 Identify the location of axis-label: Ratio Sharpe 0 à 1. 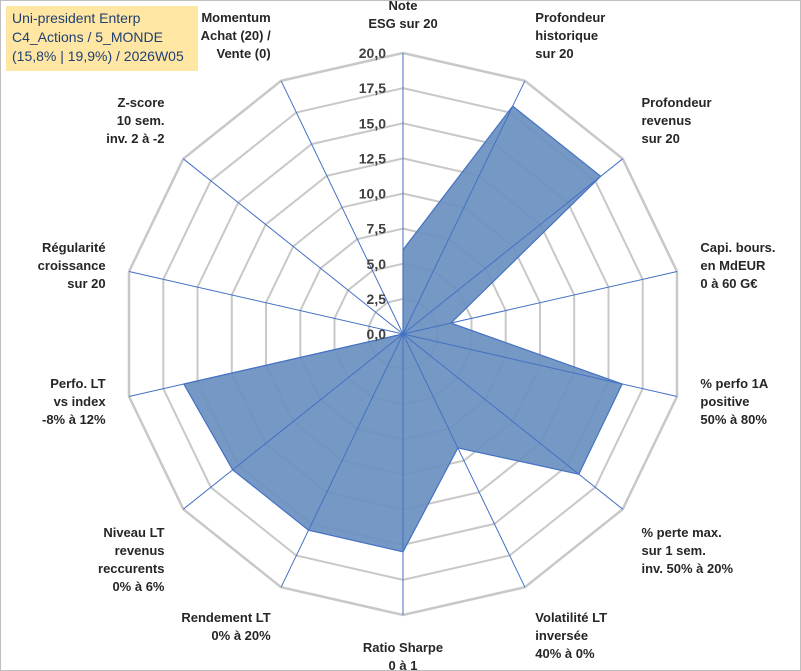
(403, 655).